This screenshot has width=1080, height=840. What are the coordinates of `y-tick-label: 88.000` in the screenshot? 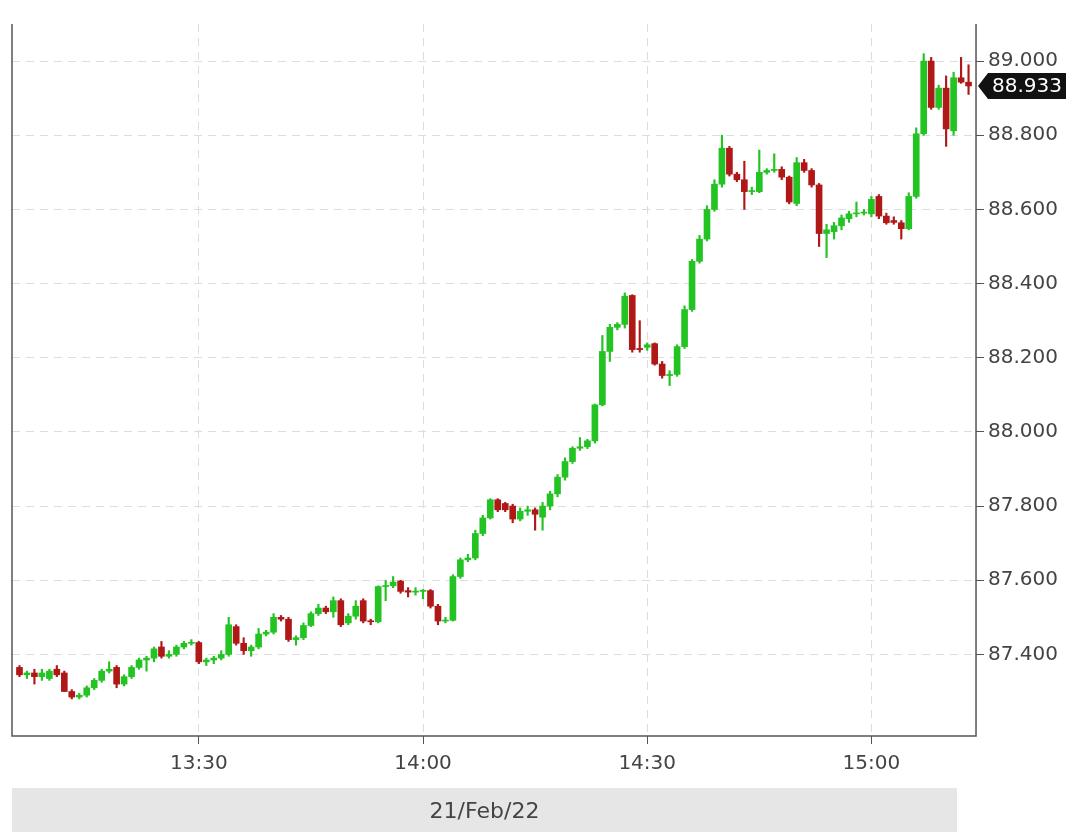 It's located at (1023, 430).